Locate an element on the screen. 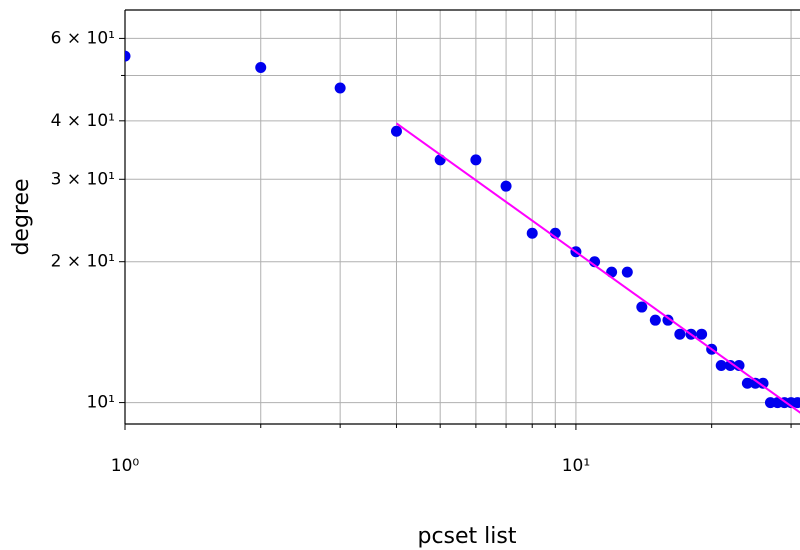 The height and width of the screenshot is (550, 800). y-axis-label: degree is located at coordinates (21, 216).